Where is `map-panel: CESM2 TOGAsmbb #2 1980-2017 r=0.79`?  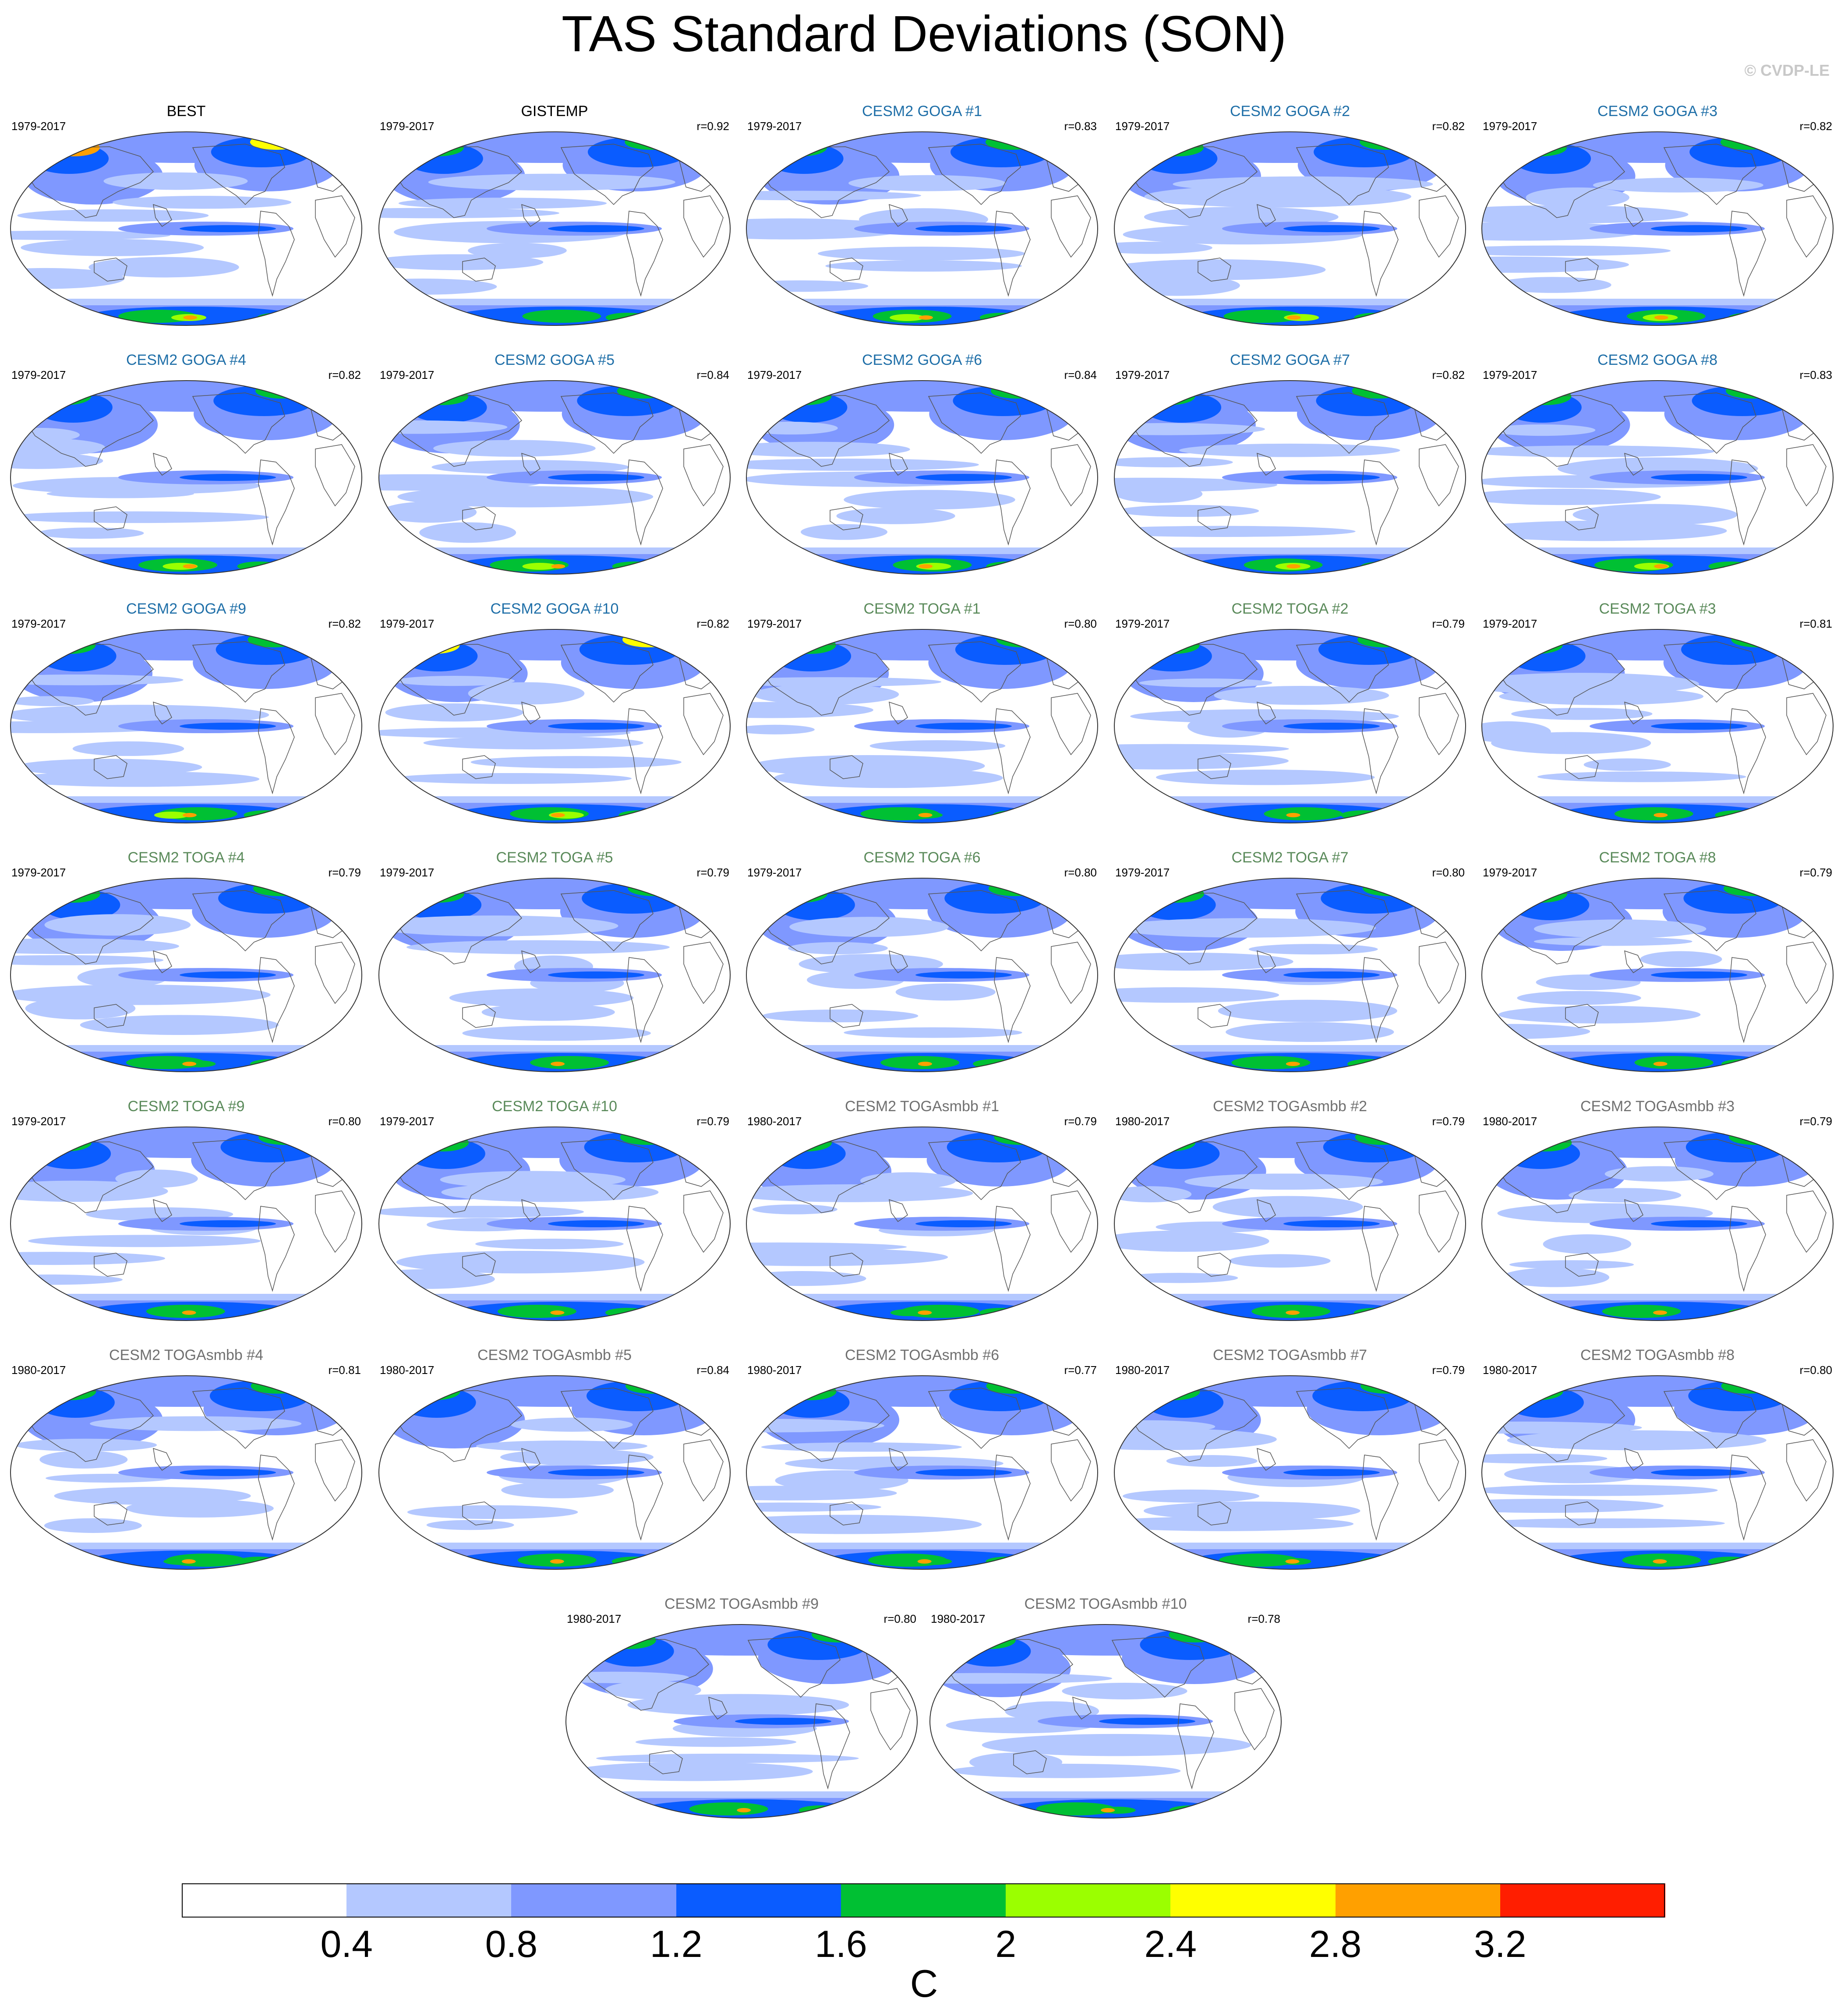 map-panel: CESM2 TOGAsmbb #2 1980-2017 r=0.79 is located at coordinates (1290, 1212).